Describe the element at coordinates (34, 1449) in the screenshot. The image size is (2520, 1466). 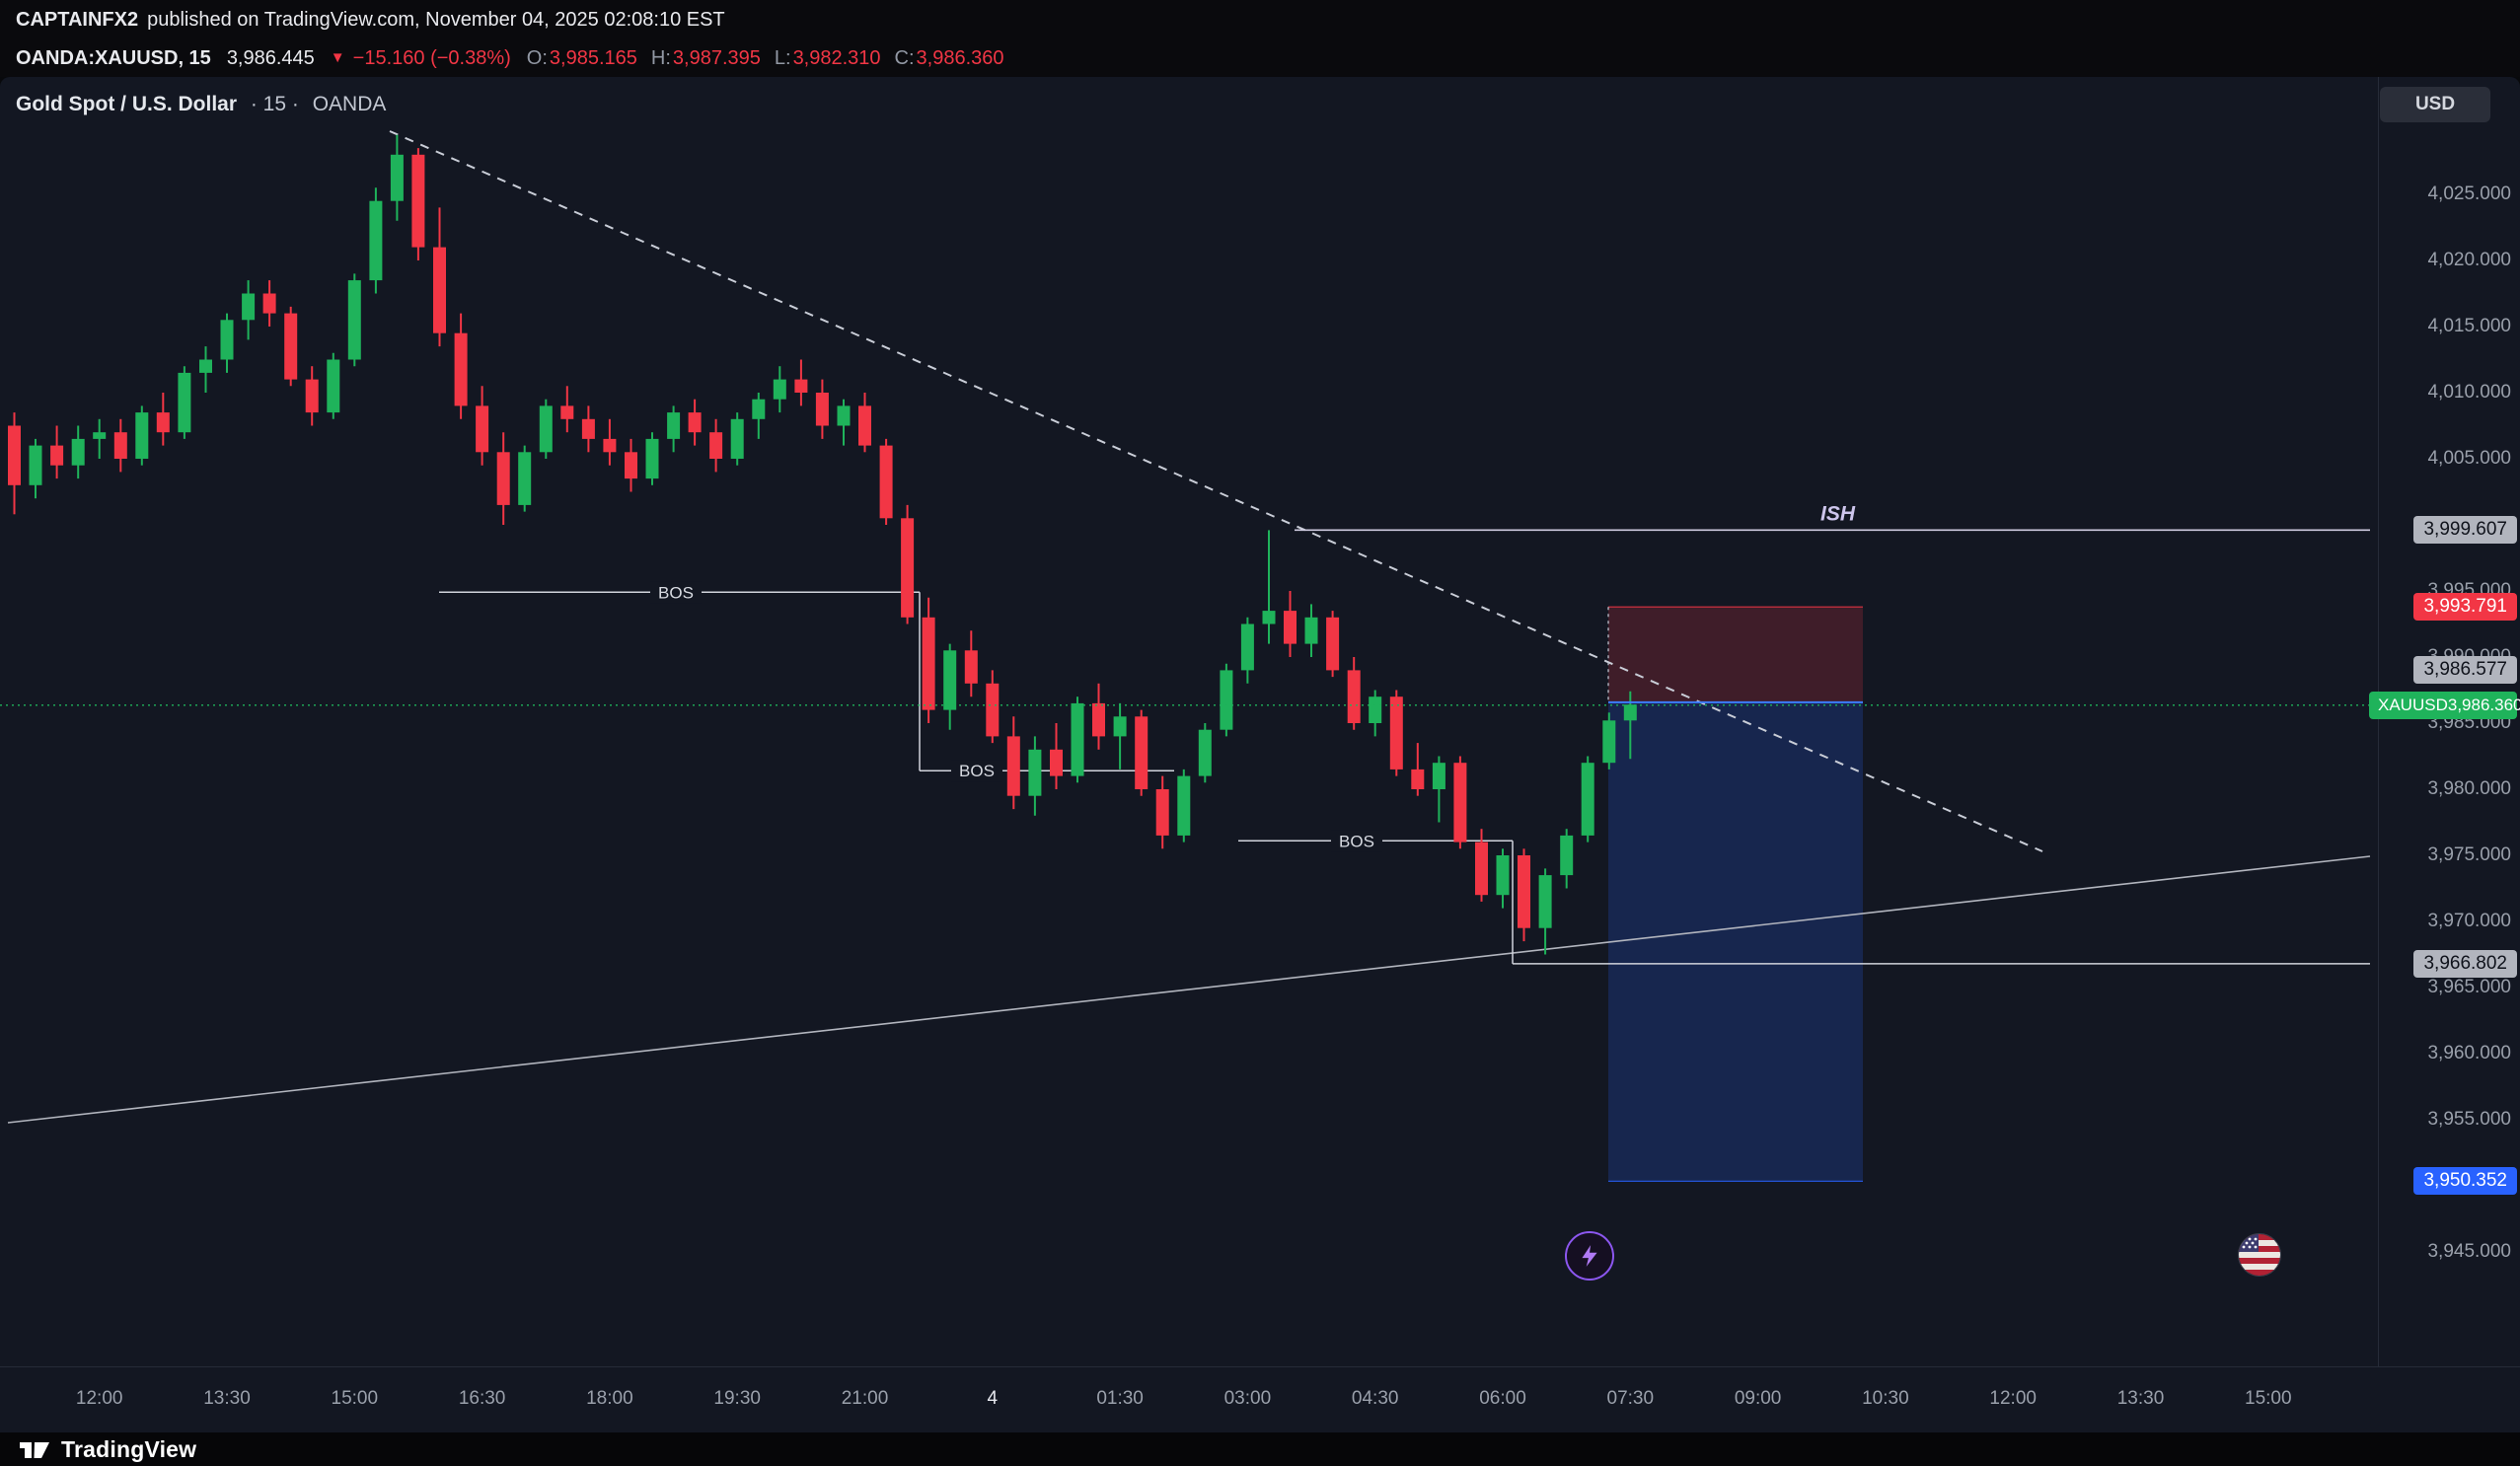
I see `tradingview-logo-icon` at that location.